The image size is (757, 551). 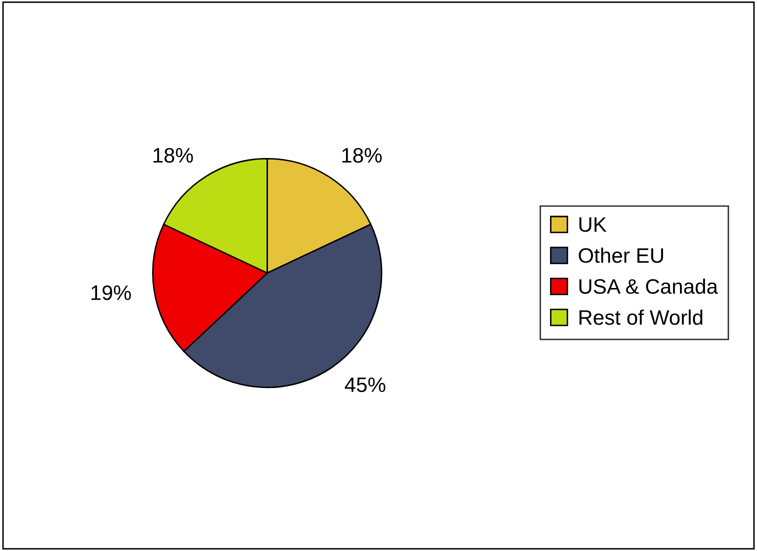 I want to click on legend-label: Rest of World, so click(x=641, y=317).